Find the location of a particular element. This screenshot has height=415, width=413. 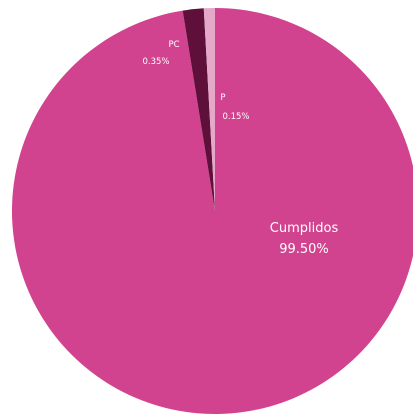

pie-slice-p is located at coordinates (209, 109).